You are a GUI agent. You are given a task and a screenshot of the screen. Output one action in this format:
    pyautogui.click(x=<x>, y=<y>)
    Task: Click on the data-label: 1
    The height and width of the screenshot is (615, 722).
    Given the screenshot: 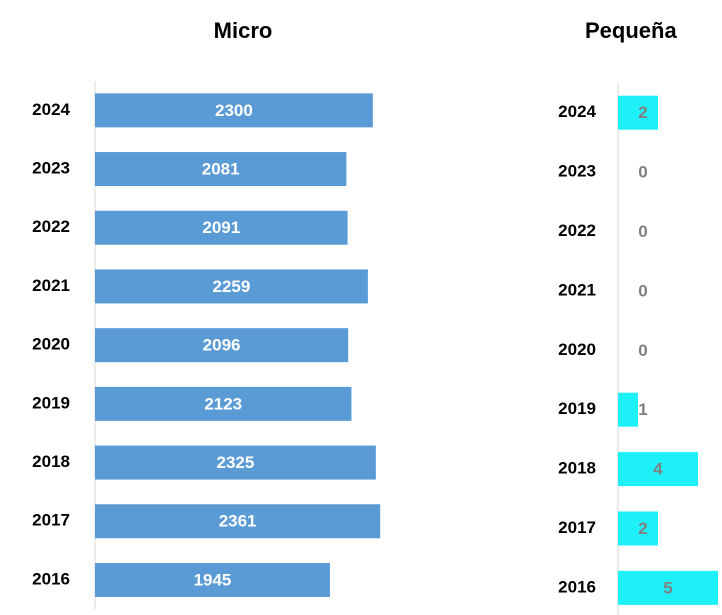 What is the action you would take?
    pyautogui.click(x=642, y=409)
    